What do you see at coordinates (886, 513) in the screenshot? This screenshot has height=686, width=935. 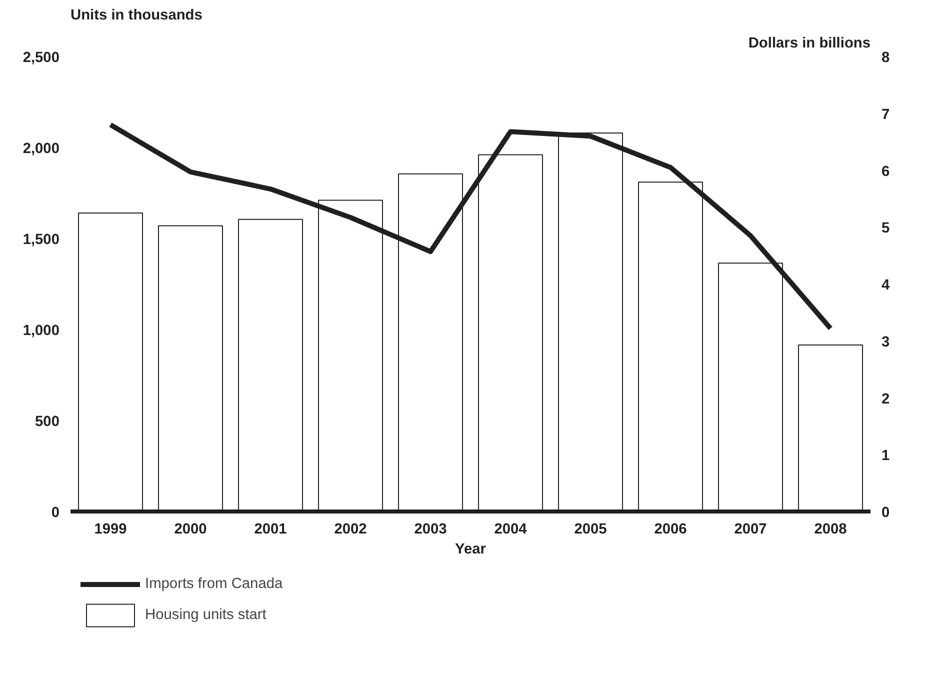 I see `y2-tick-label: 0` at bounding box center [886, 513].